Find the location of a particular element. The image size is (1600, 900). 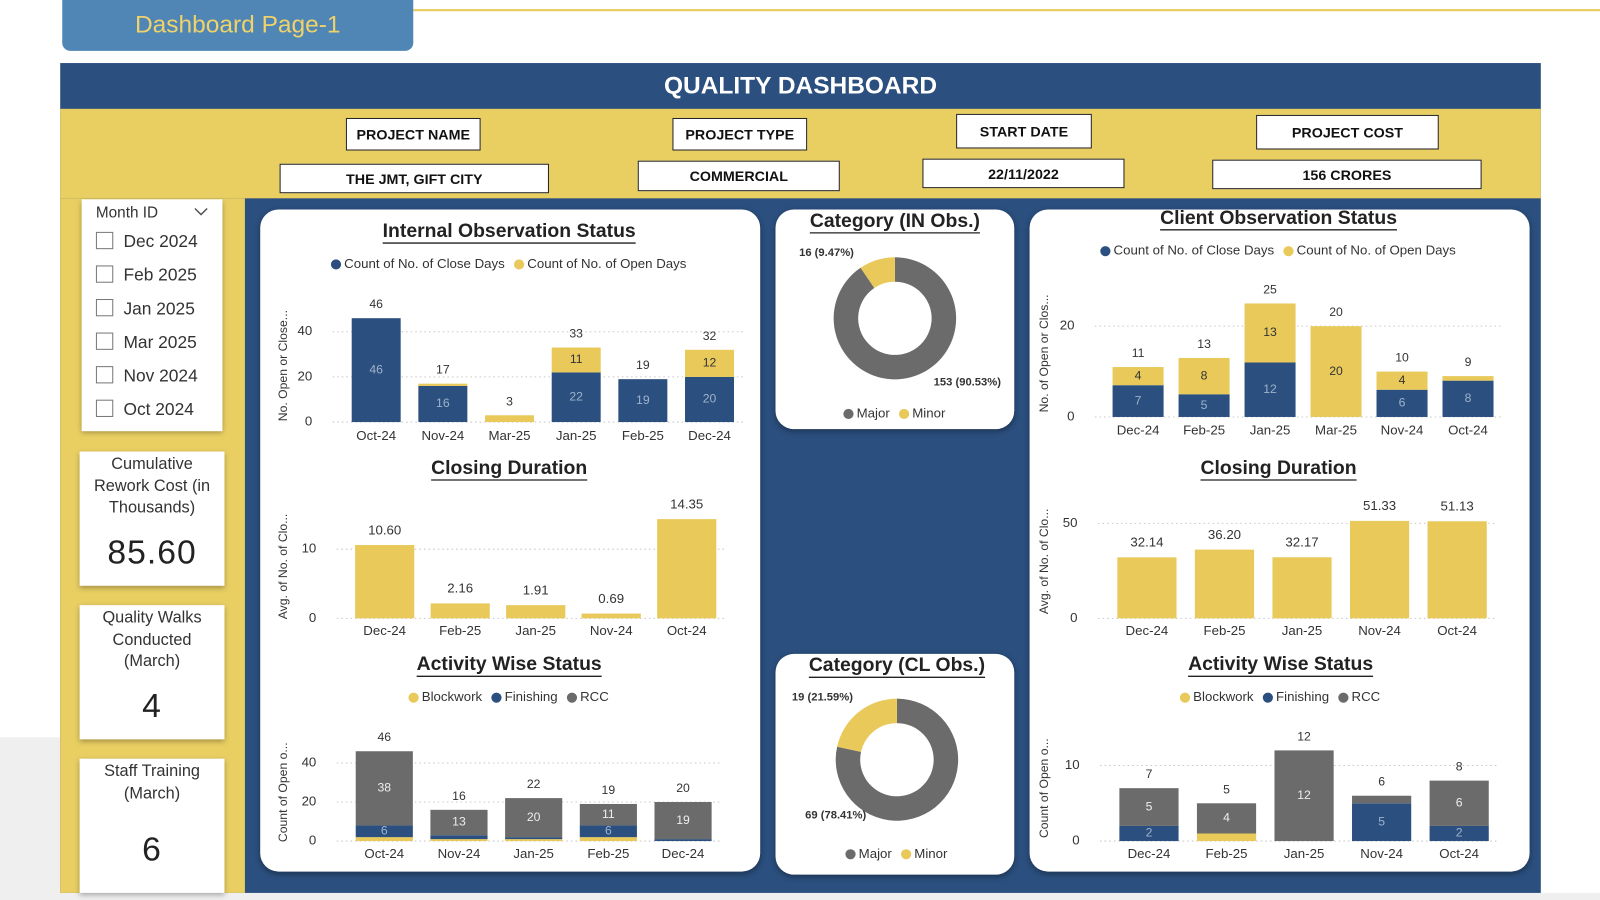

slicer-item: Mar 2025 is located at coordinates (146, 342).